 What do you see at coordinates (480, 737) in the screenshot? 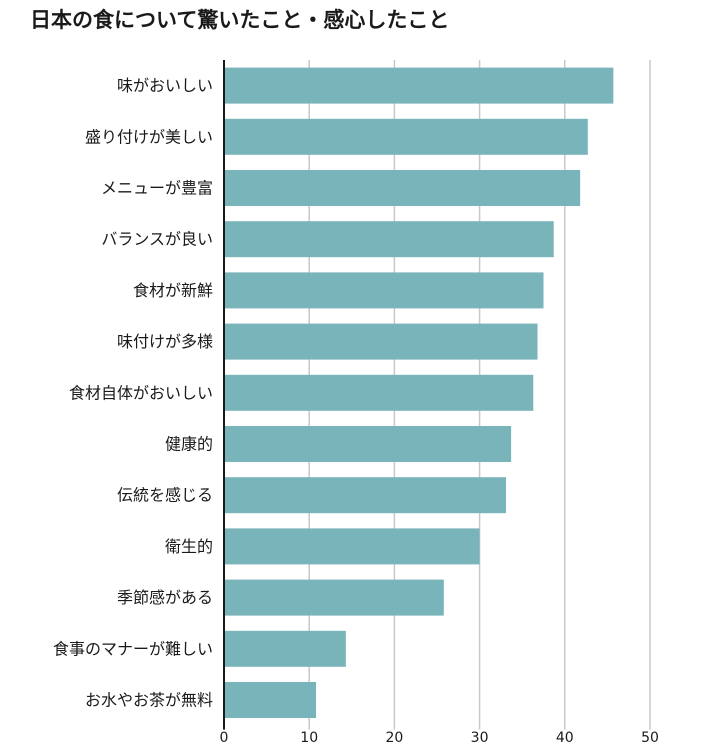
I see `x-tick-label: 30` at bounding box center [480, 737].